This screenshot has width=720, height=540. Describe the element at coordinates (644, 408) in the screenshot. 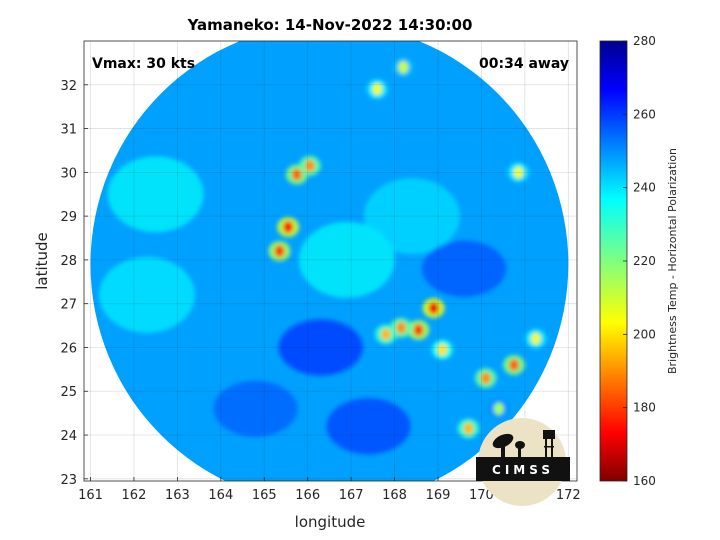

I see `colorbar-tick-label: 180` at that location.